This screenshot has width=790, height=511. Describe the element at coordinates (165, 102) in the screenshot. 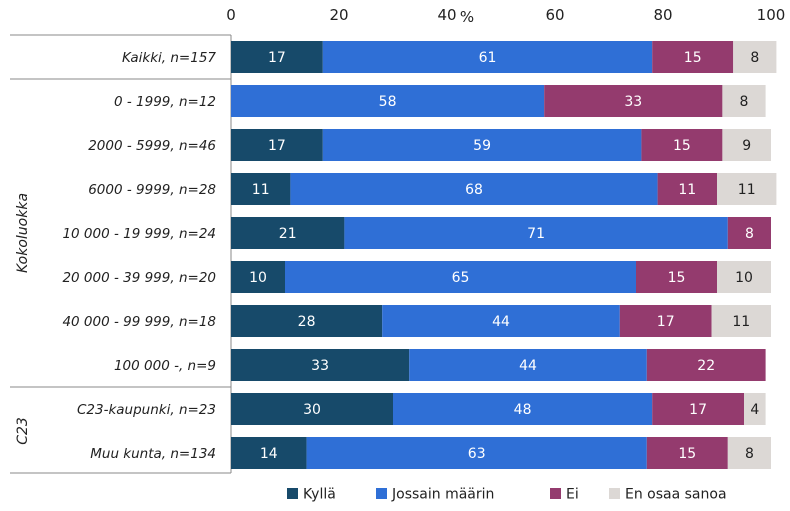

I see `row-label: 0 - 1999, n=12` at that location.